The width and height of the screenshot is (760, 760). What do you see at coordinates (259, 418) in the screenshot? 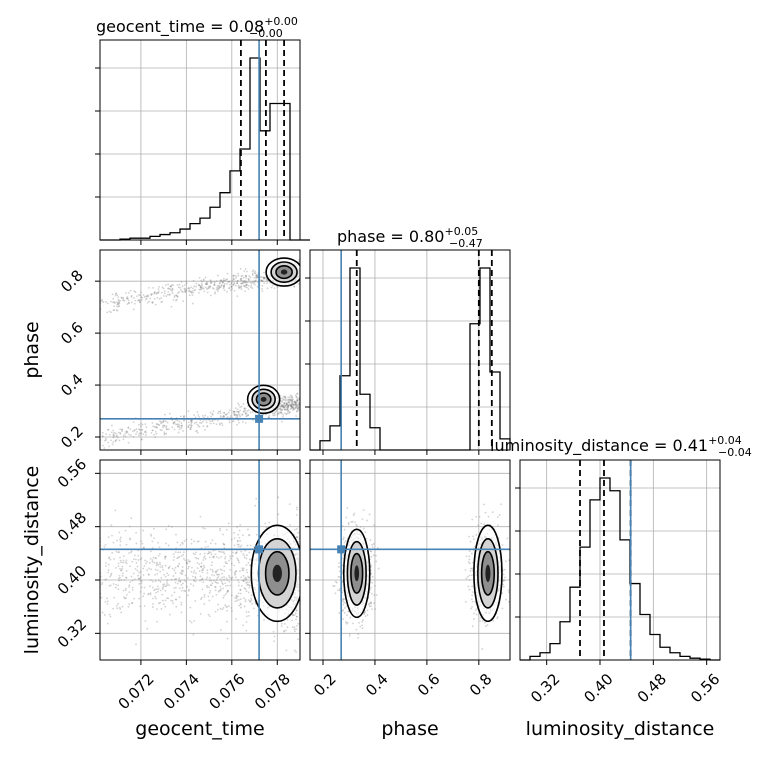
I see `truth-marker-geocent_time-vs-phase` at bounding box center [259, 418].